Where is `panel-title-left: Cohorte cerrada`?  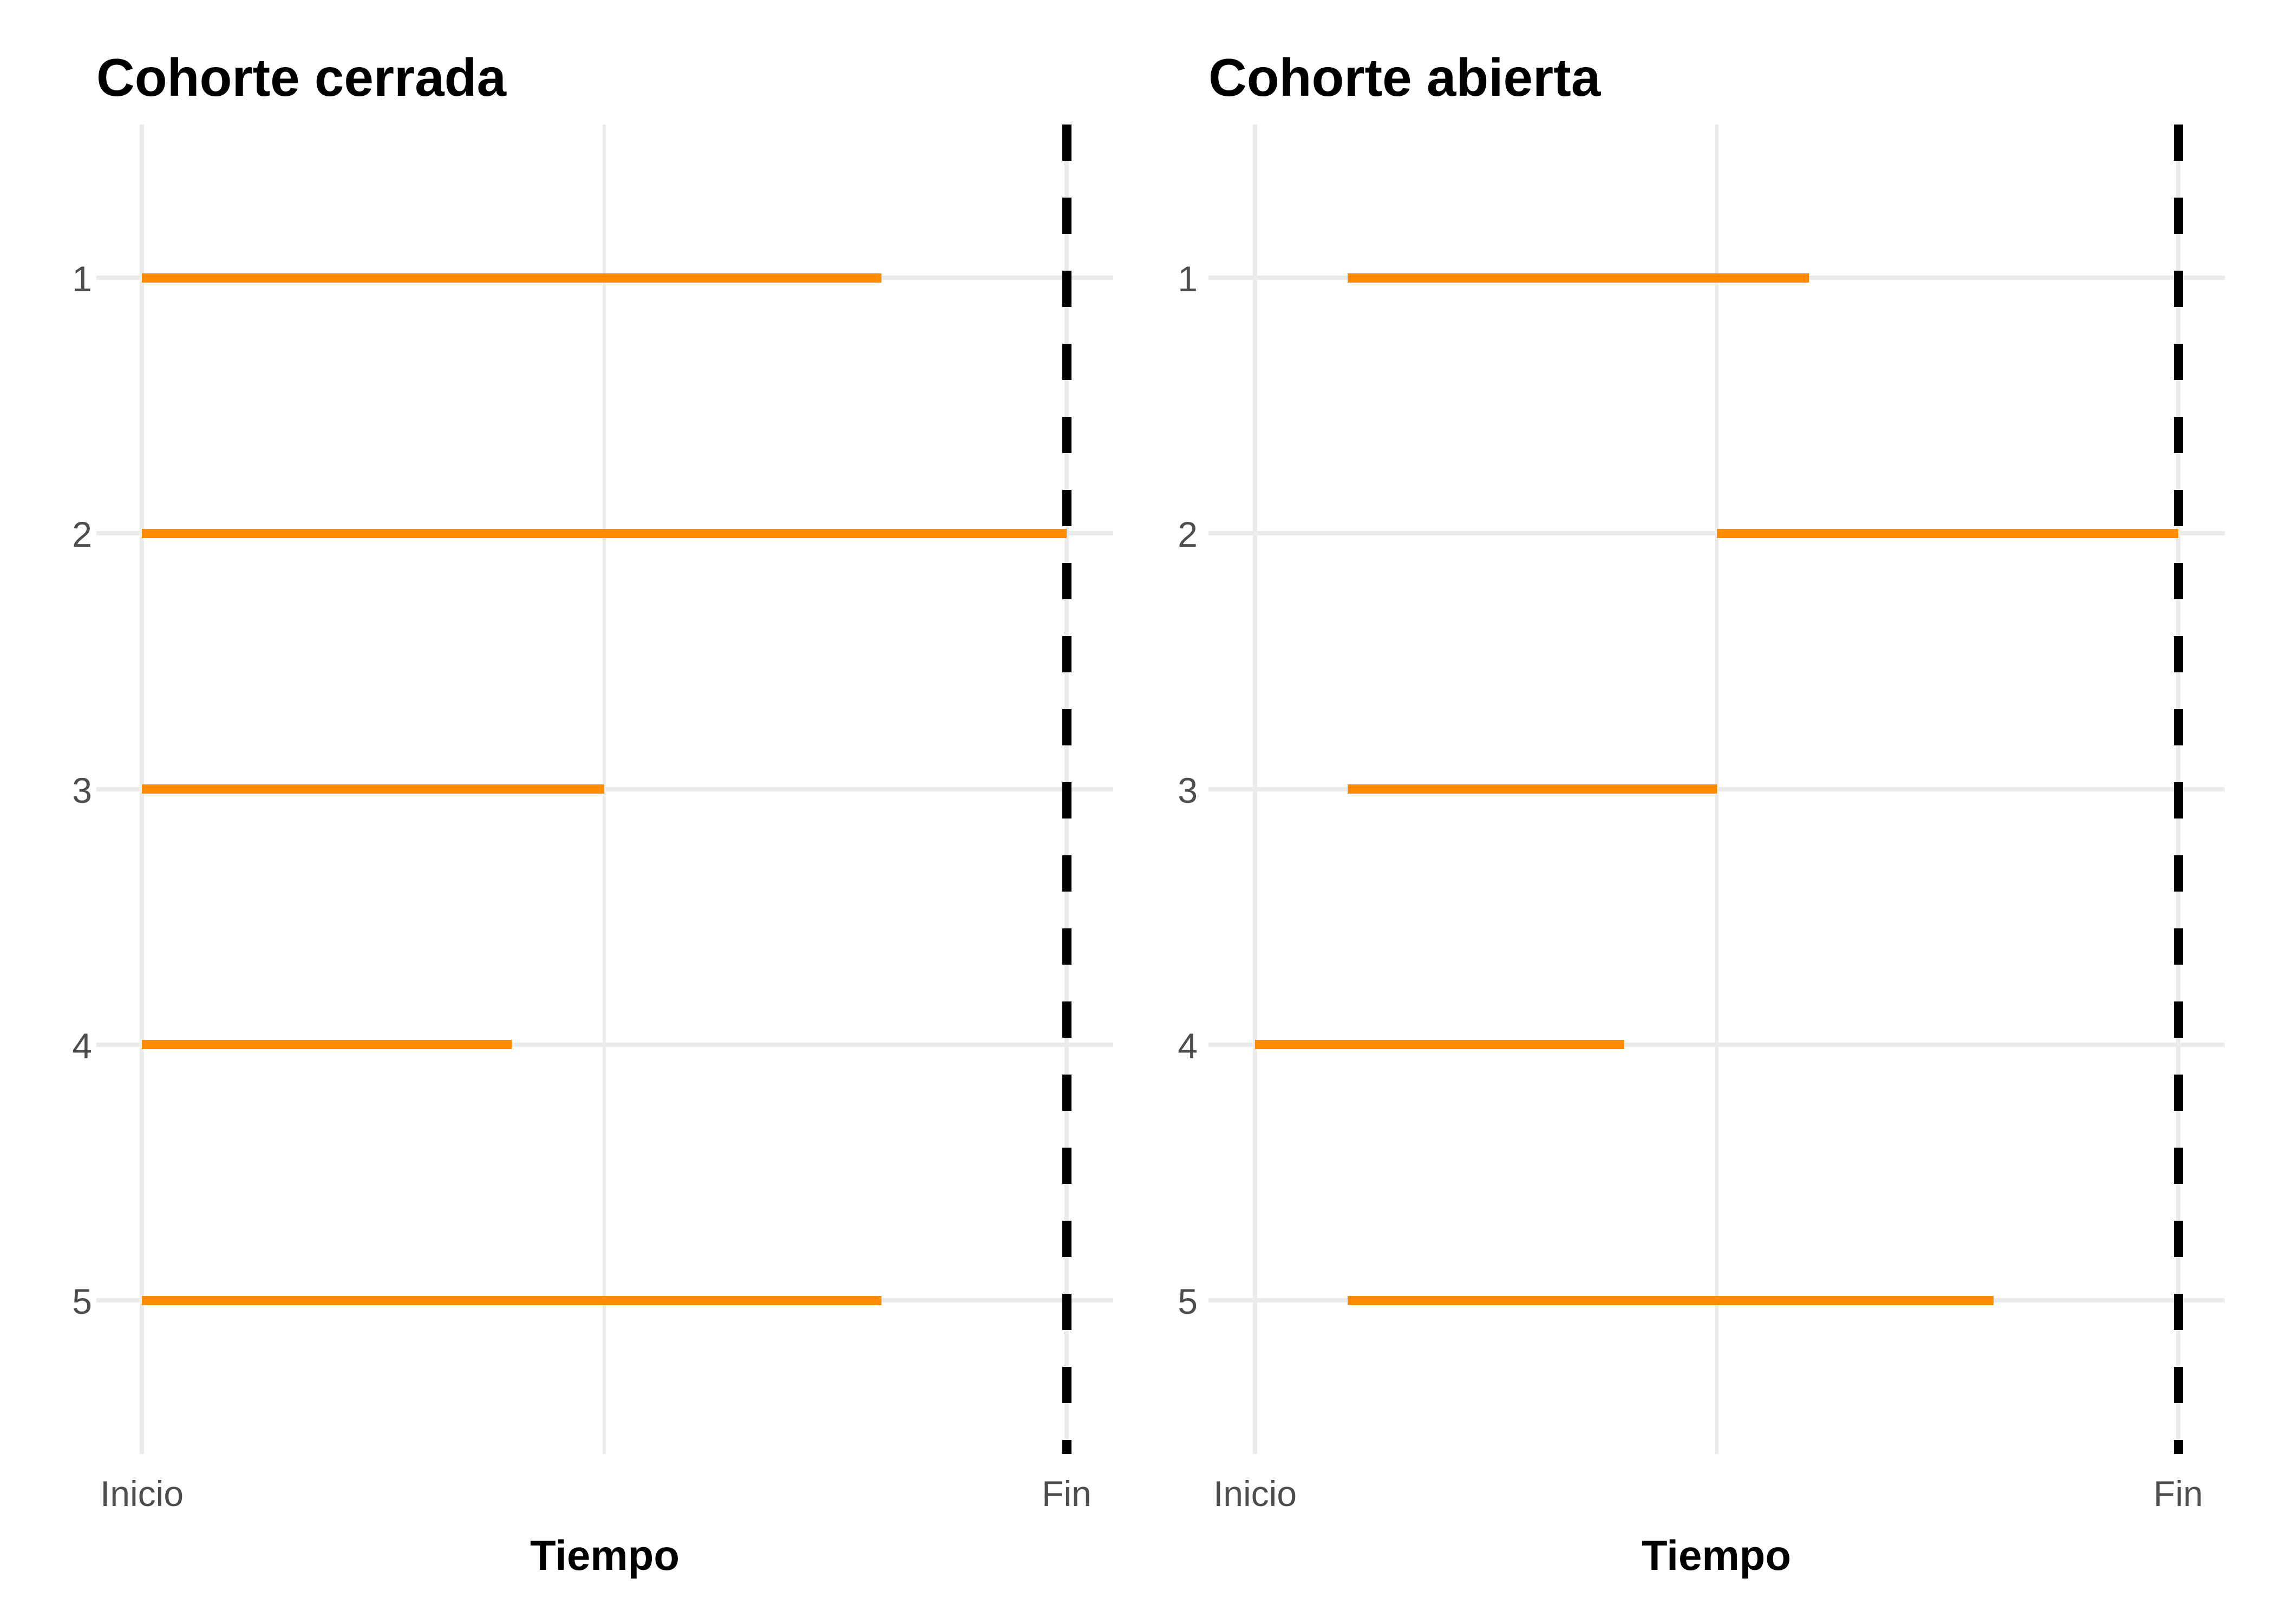
panel-title-left: Cohorte cerrada is located at coordinates (302, 77).